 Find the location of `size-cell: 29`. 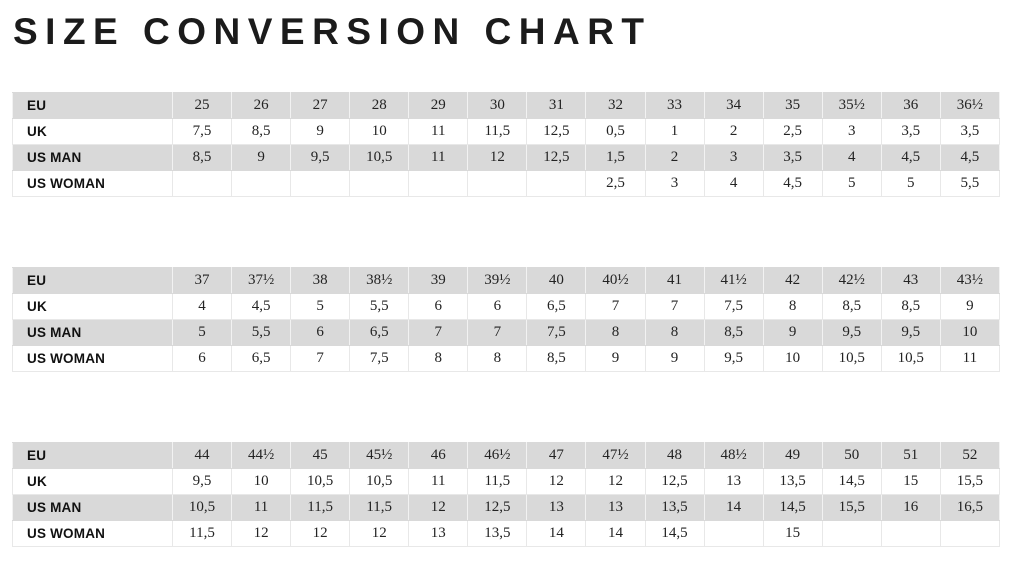

size-cell: 29 is located at coordinates (438, 105).